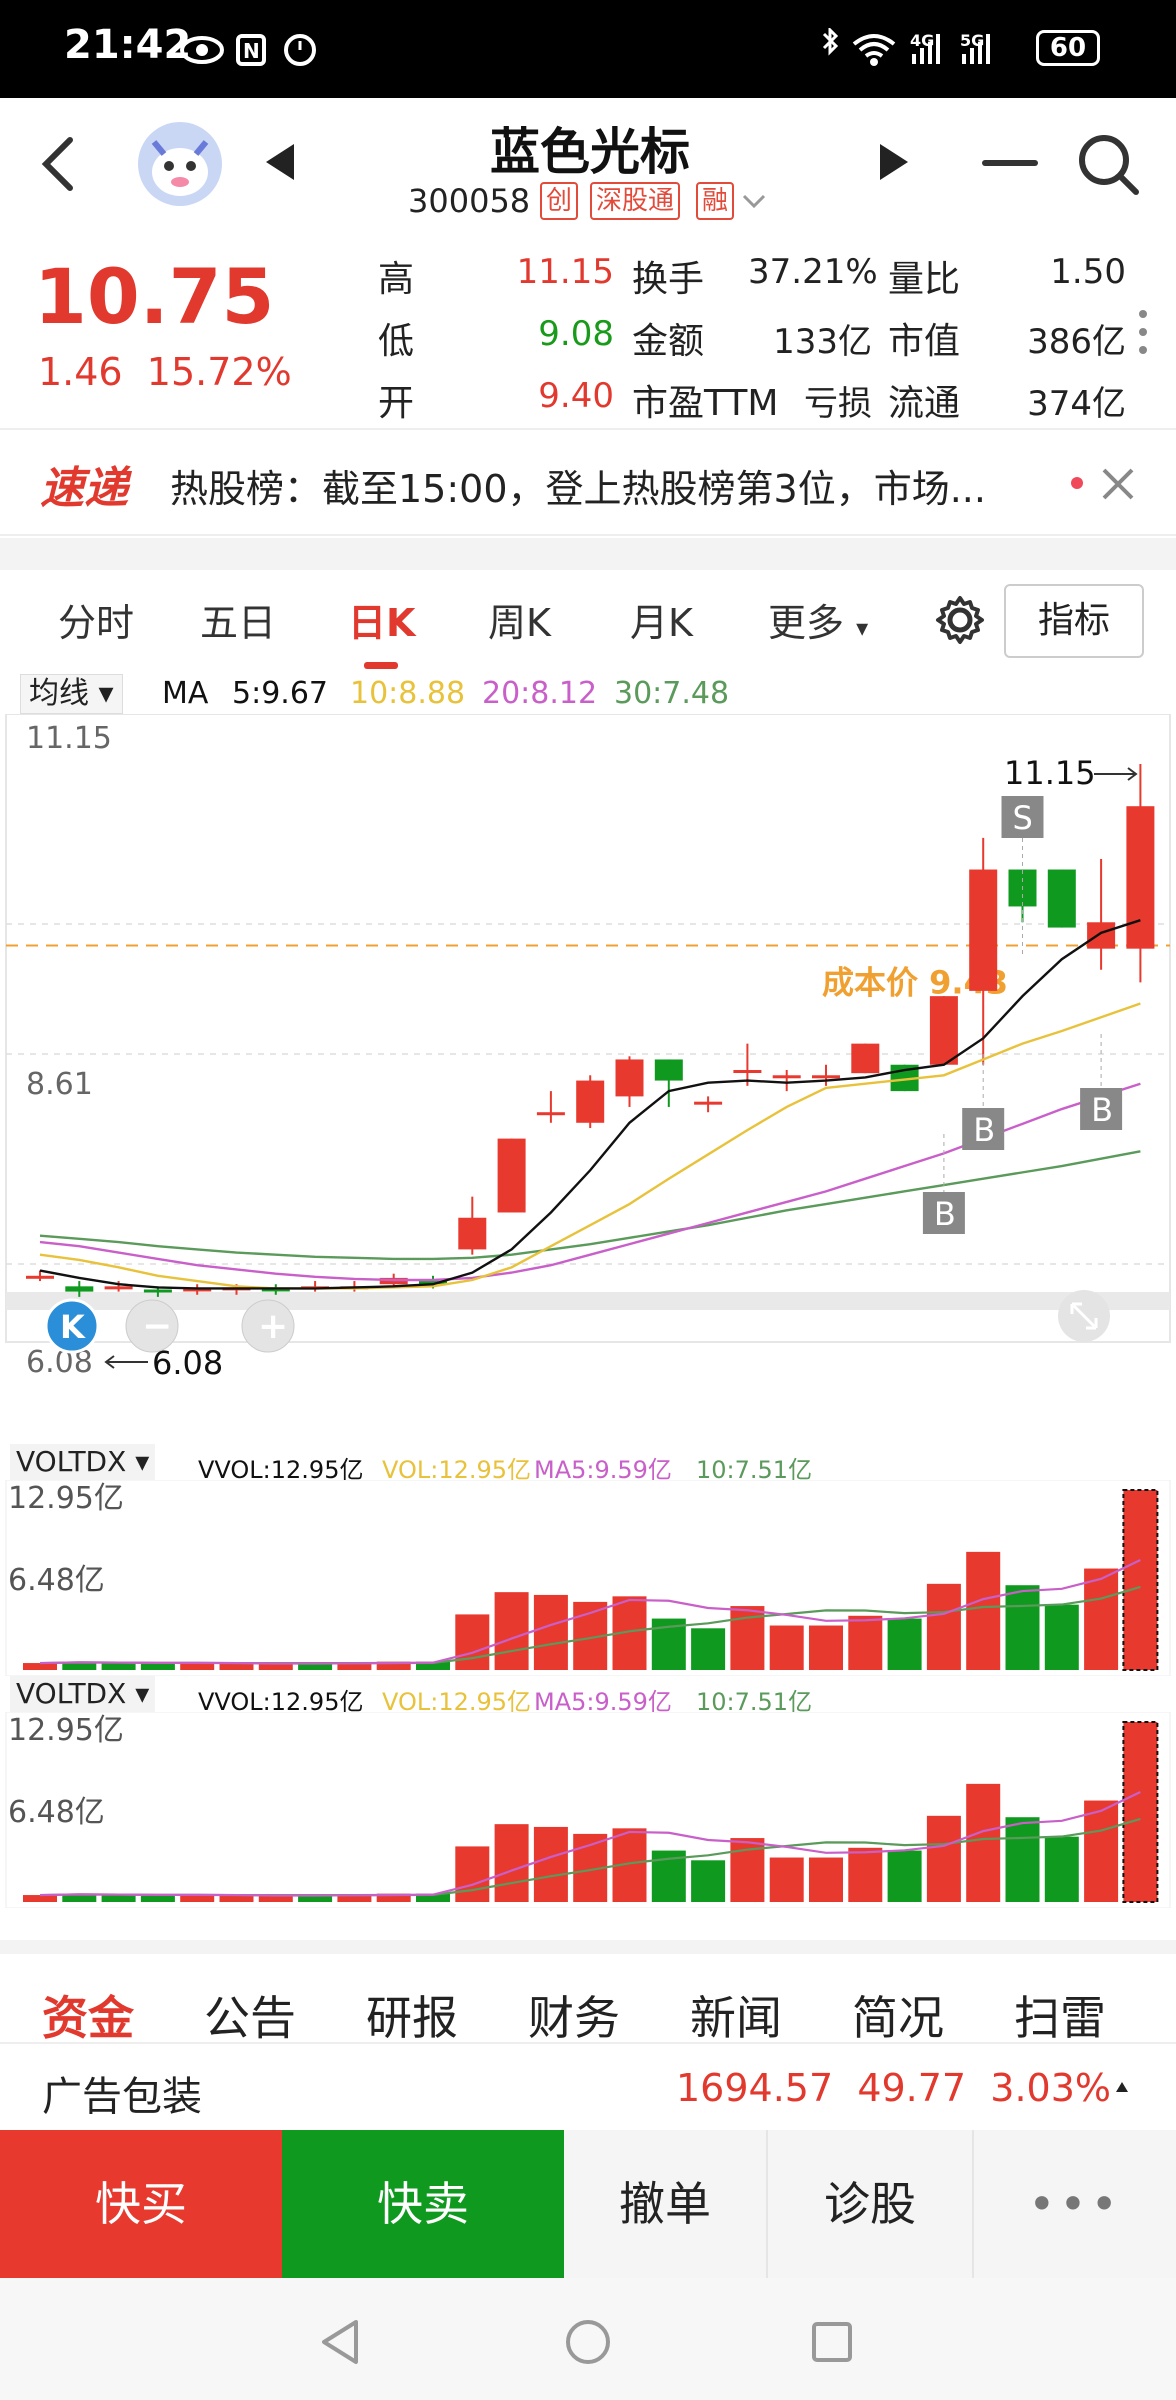 Image resolution: width=1176 pixels, height=2400 pixels. Describe the element at coordinates (818, 623) in the screenshot. I see `tab-more: 更多 ▾` at that location.